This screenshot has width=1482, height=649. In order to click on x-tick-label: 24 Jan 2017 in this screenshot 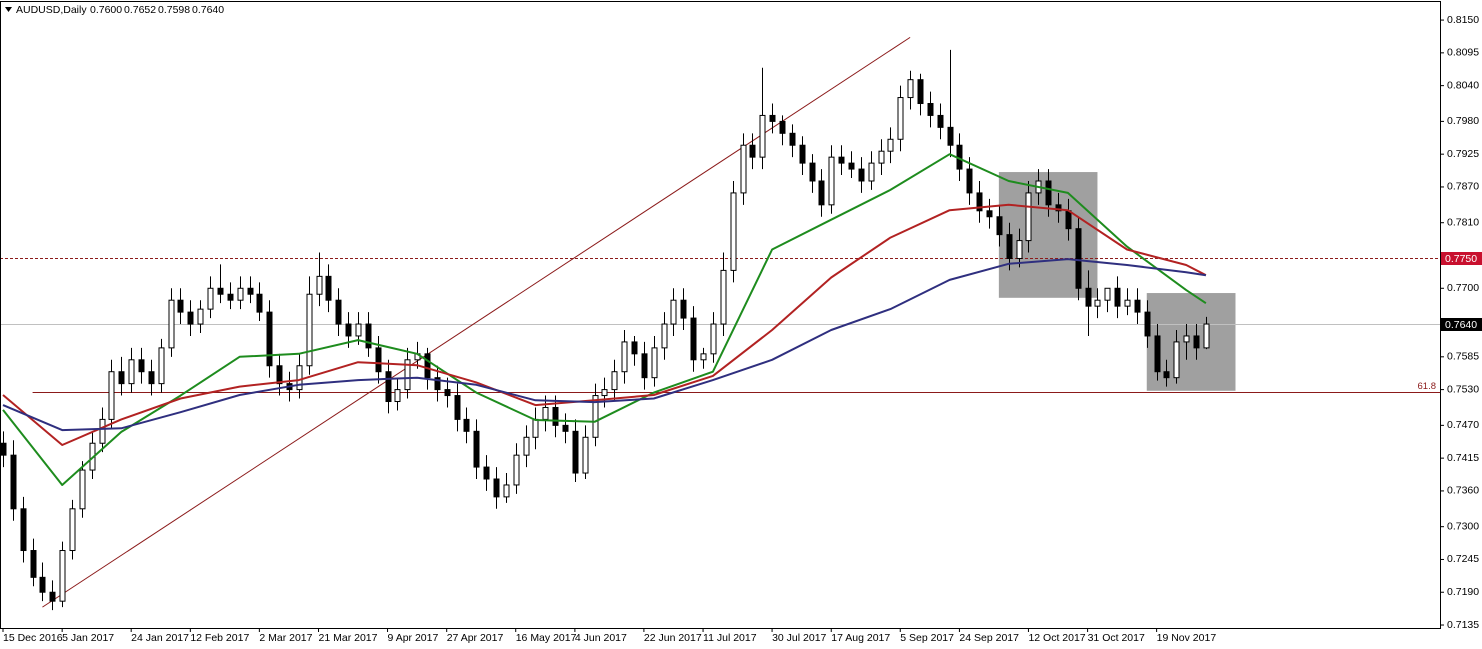, I will do `click(160, 638)`.